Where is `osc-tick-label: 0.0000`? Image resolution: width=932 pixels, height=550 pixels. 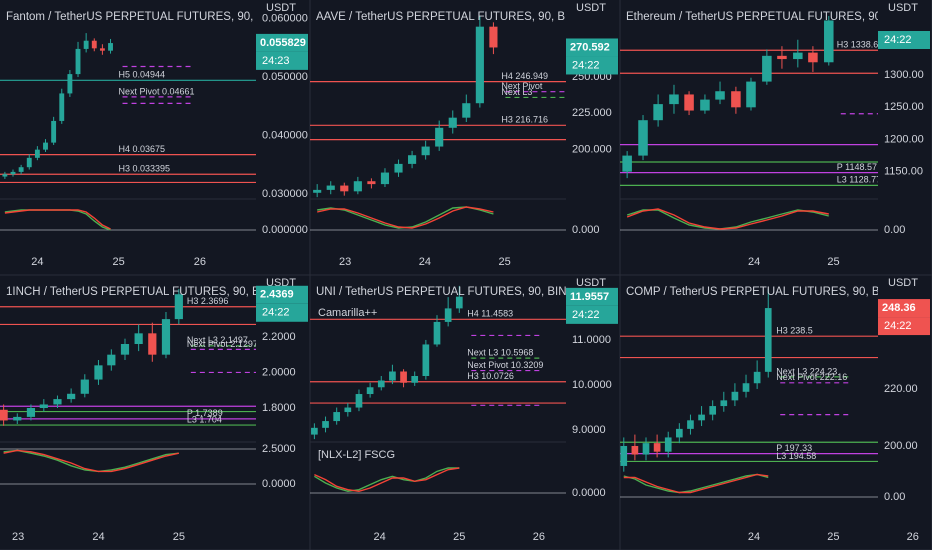 osc-tick-label: 0.0000 is located at coordinates (589, 493).